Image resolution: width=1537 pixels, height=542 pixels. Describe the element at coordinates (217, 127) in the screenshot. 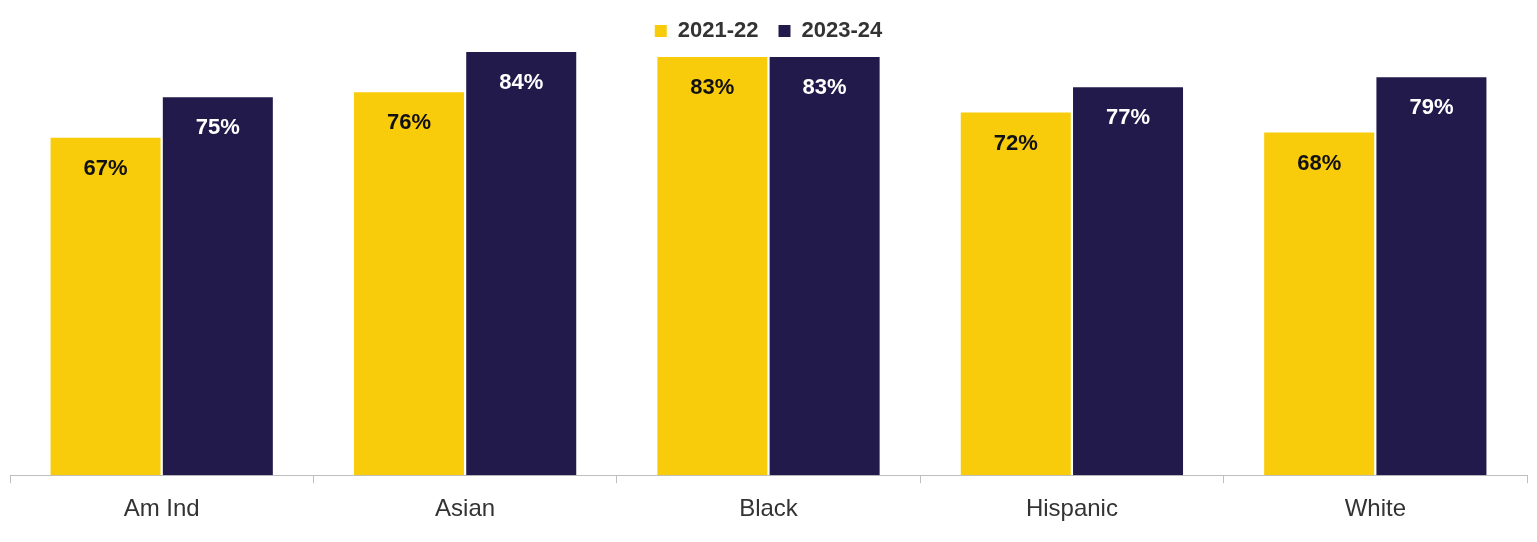

I see `data-label: 75%` at that location.